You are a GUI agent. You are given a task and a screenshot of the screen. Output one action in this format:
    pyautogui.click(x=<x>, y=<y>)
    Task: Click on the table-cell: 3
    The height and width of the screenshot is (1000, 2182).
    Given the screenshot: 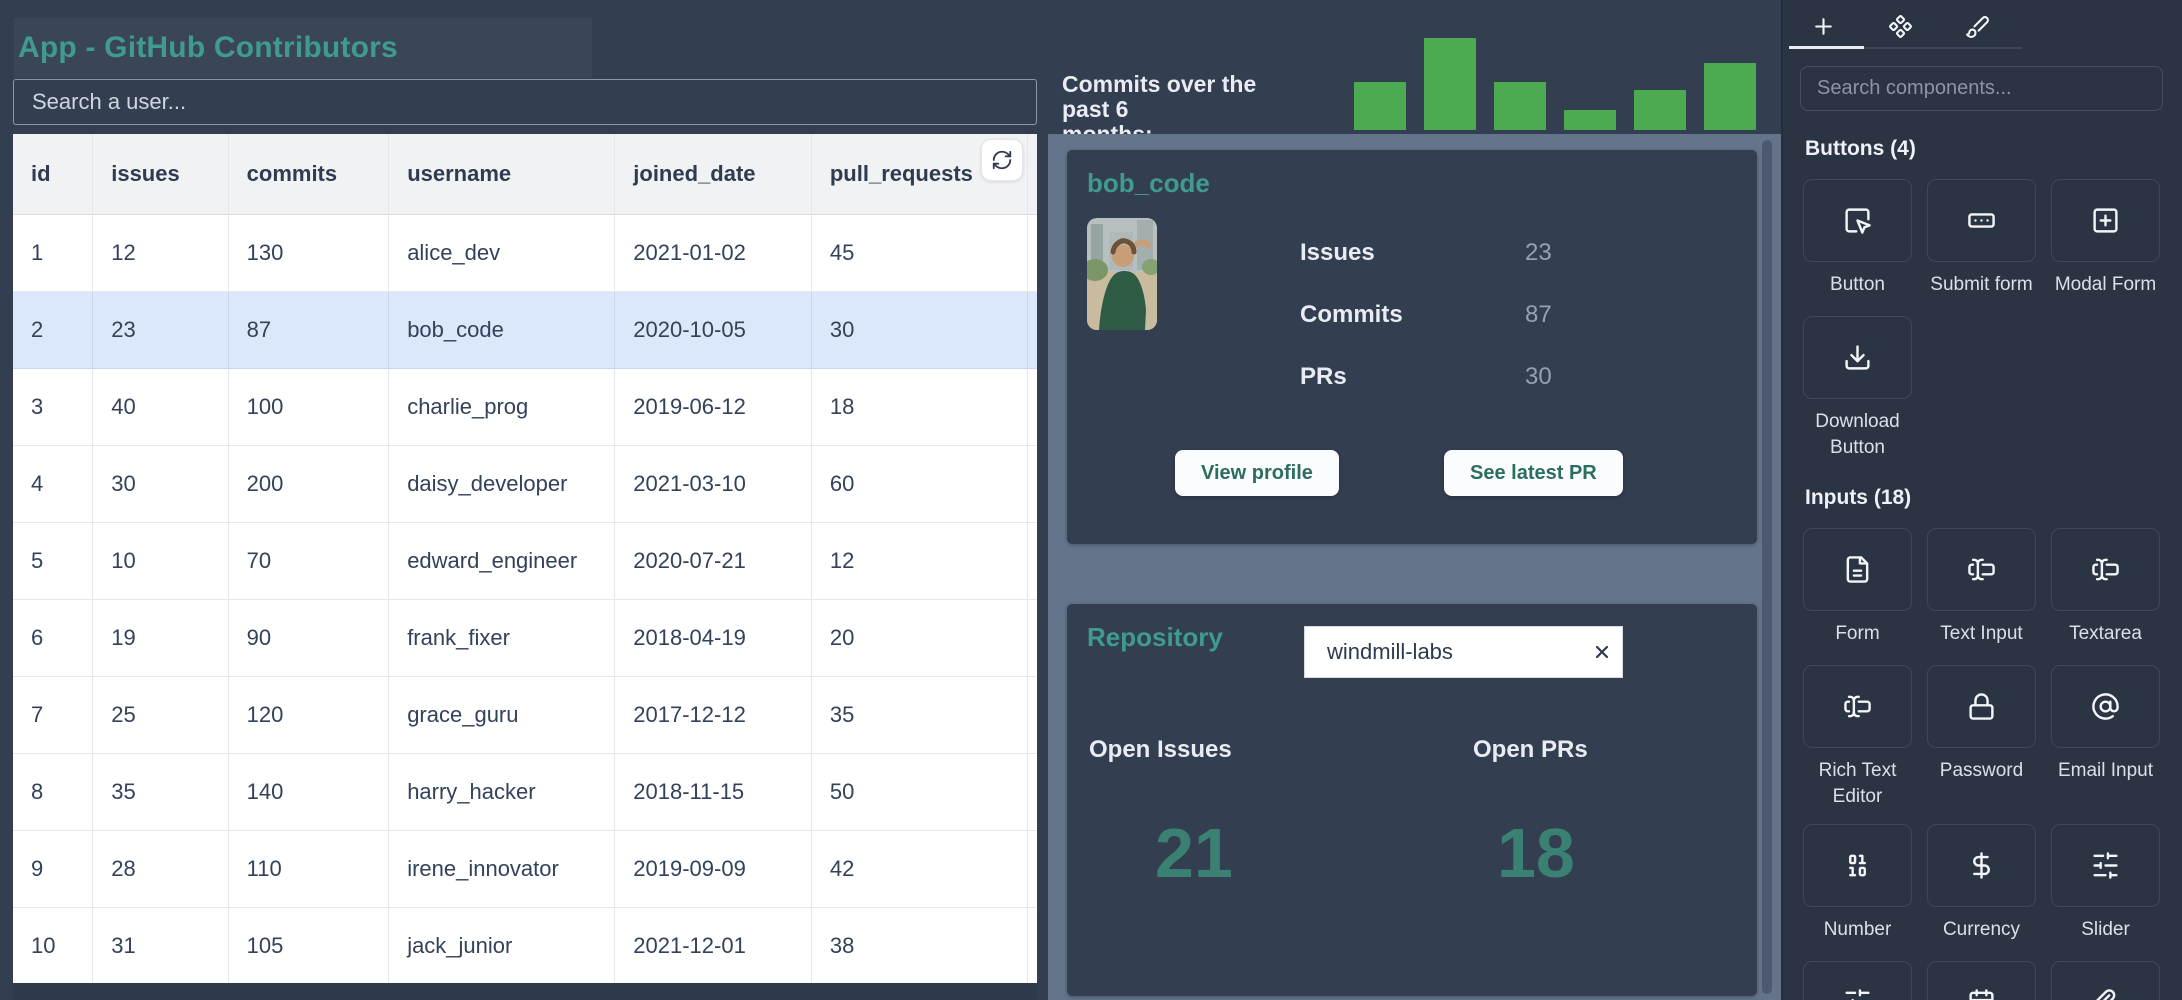 What is the action you would take?
    pyautogui.click(x=53, y=407)
    